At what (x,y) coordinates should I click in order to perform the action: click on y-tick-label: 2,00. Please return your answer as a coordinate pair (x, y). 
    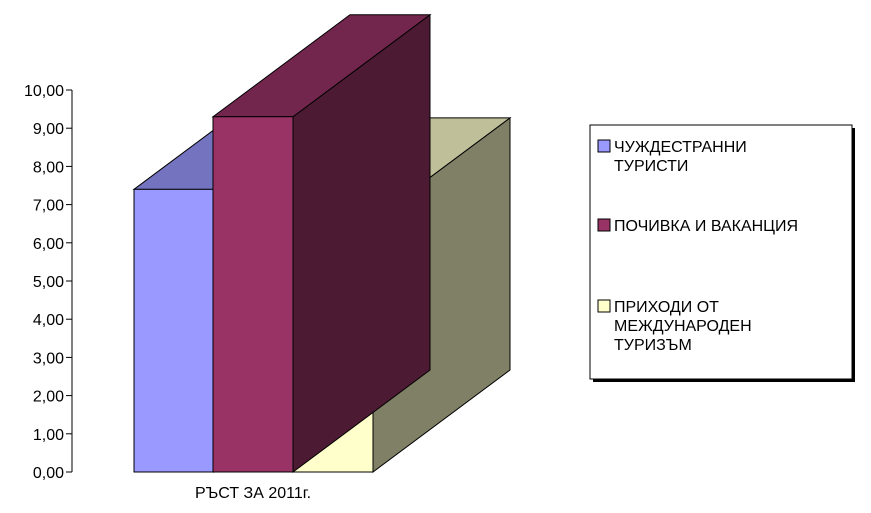
    Looking at the image, I should click on (48, 397).